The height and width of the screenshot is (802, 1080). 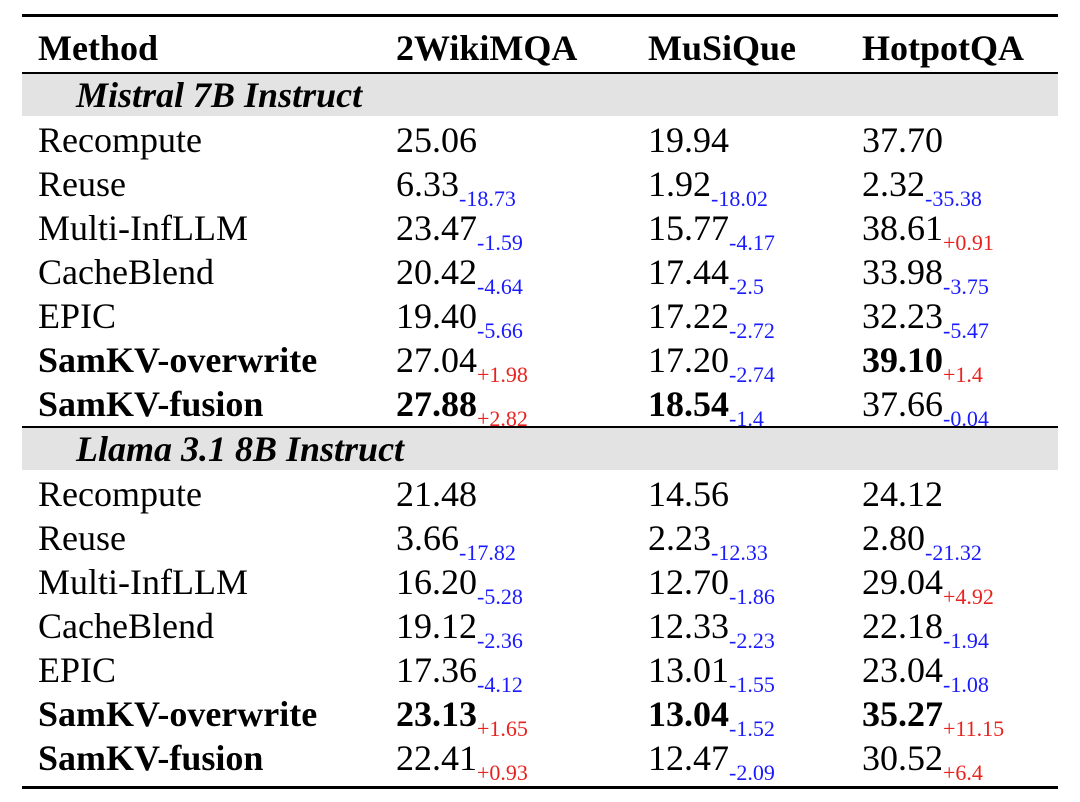 What do you see at coordinates (966, 330) in the screenshot?
I see `score-delta: -5.47` at bounding box center [966, 330].